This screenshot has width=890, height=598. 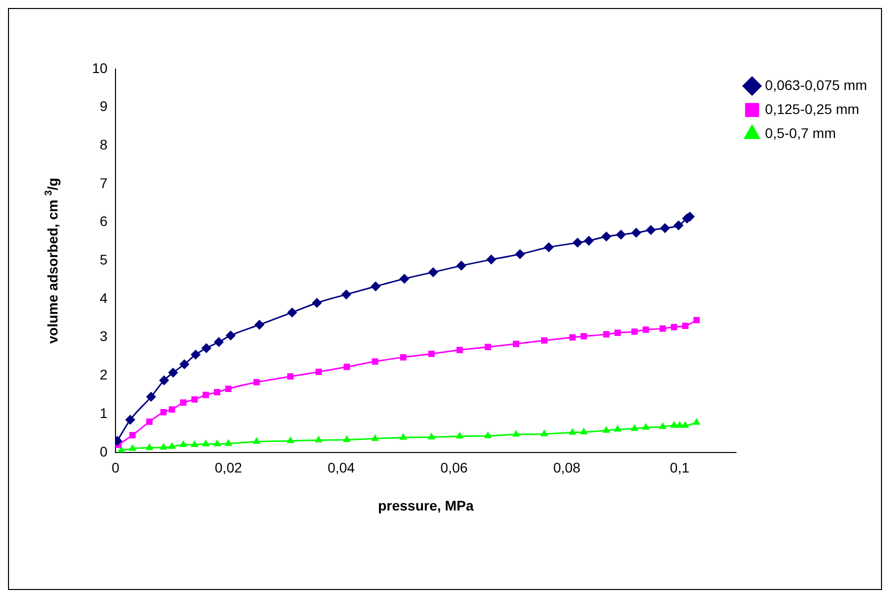 I want to click on y-tick-label: 0, so click(x=104, y=451).